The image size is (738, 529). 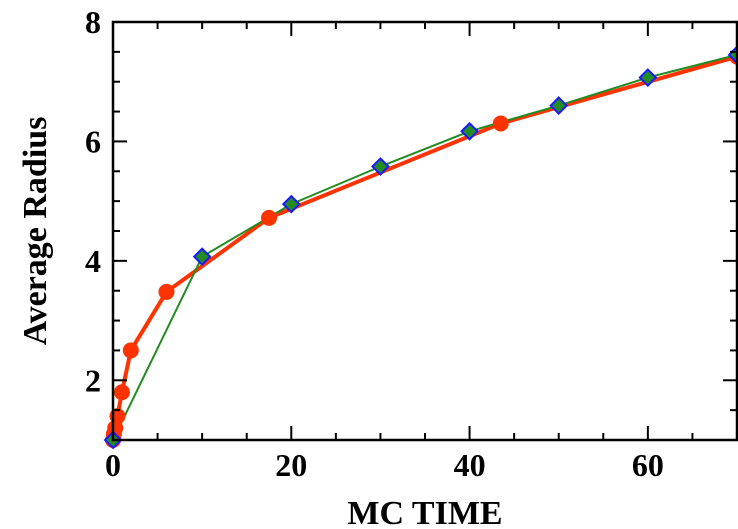 What do you see at coordinates (93, 22) in the screenshot?
I see `y-tick-label: 8` at bounding box center [93, 22].